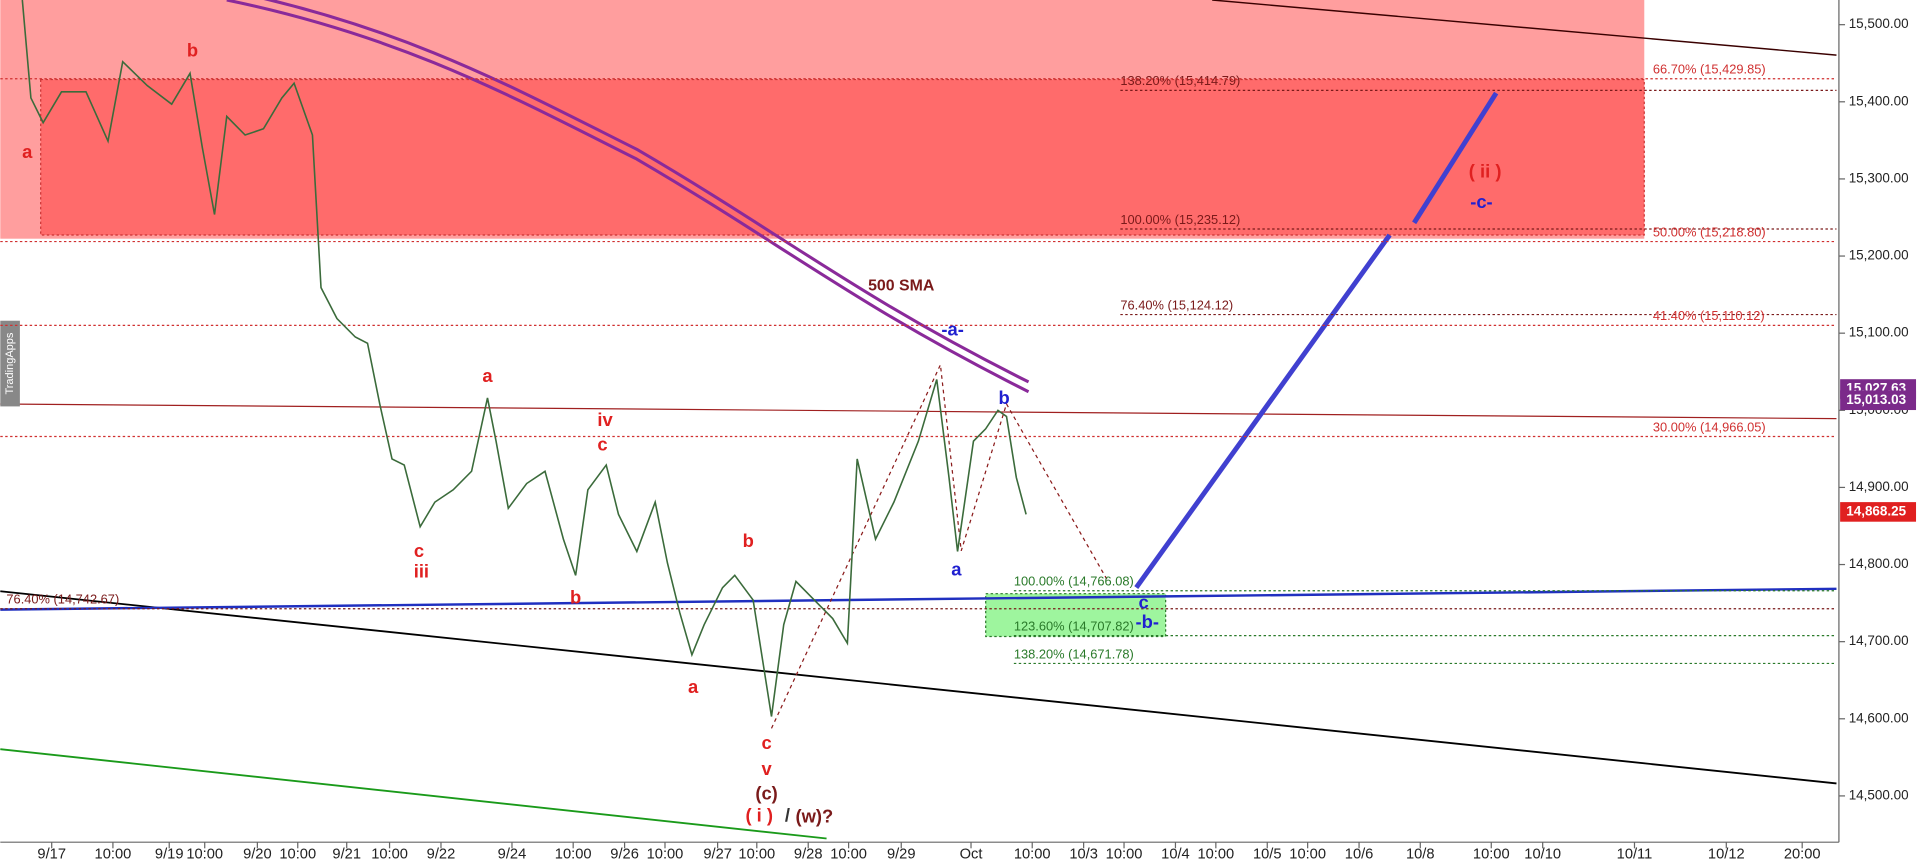 This screenshot has width=1920, height=863. Describe the element at coordinates (901, 854) in the screenshot. I see `x-tick-label: 9/29` at that location.